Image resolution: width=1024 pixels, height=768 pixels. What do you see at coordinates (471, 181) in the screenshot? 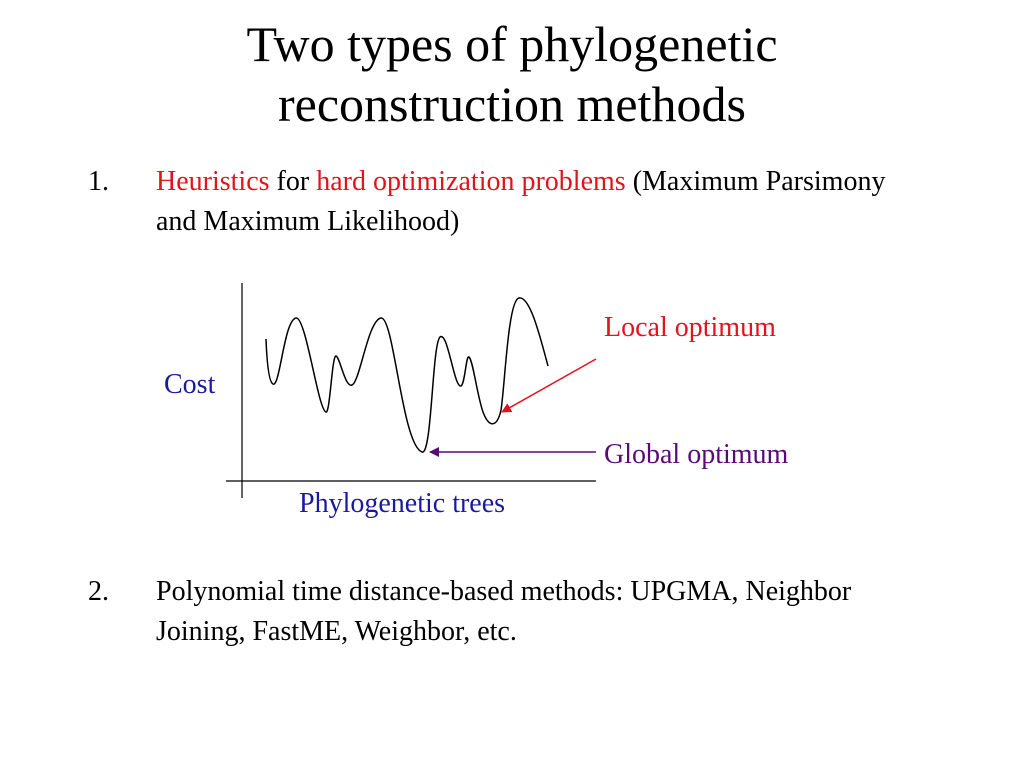
I see `hard-problems-text: hard optimization problems` at bounding box center [471, 181].